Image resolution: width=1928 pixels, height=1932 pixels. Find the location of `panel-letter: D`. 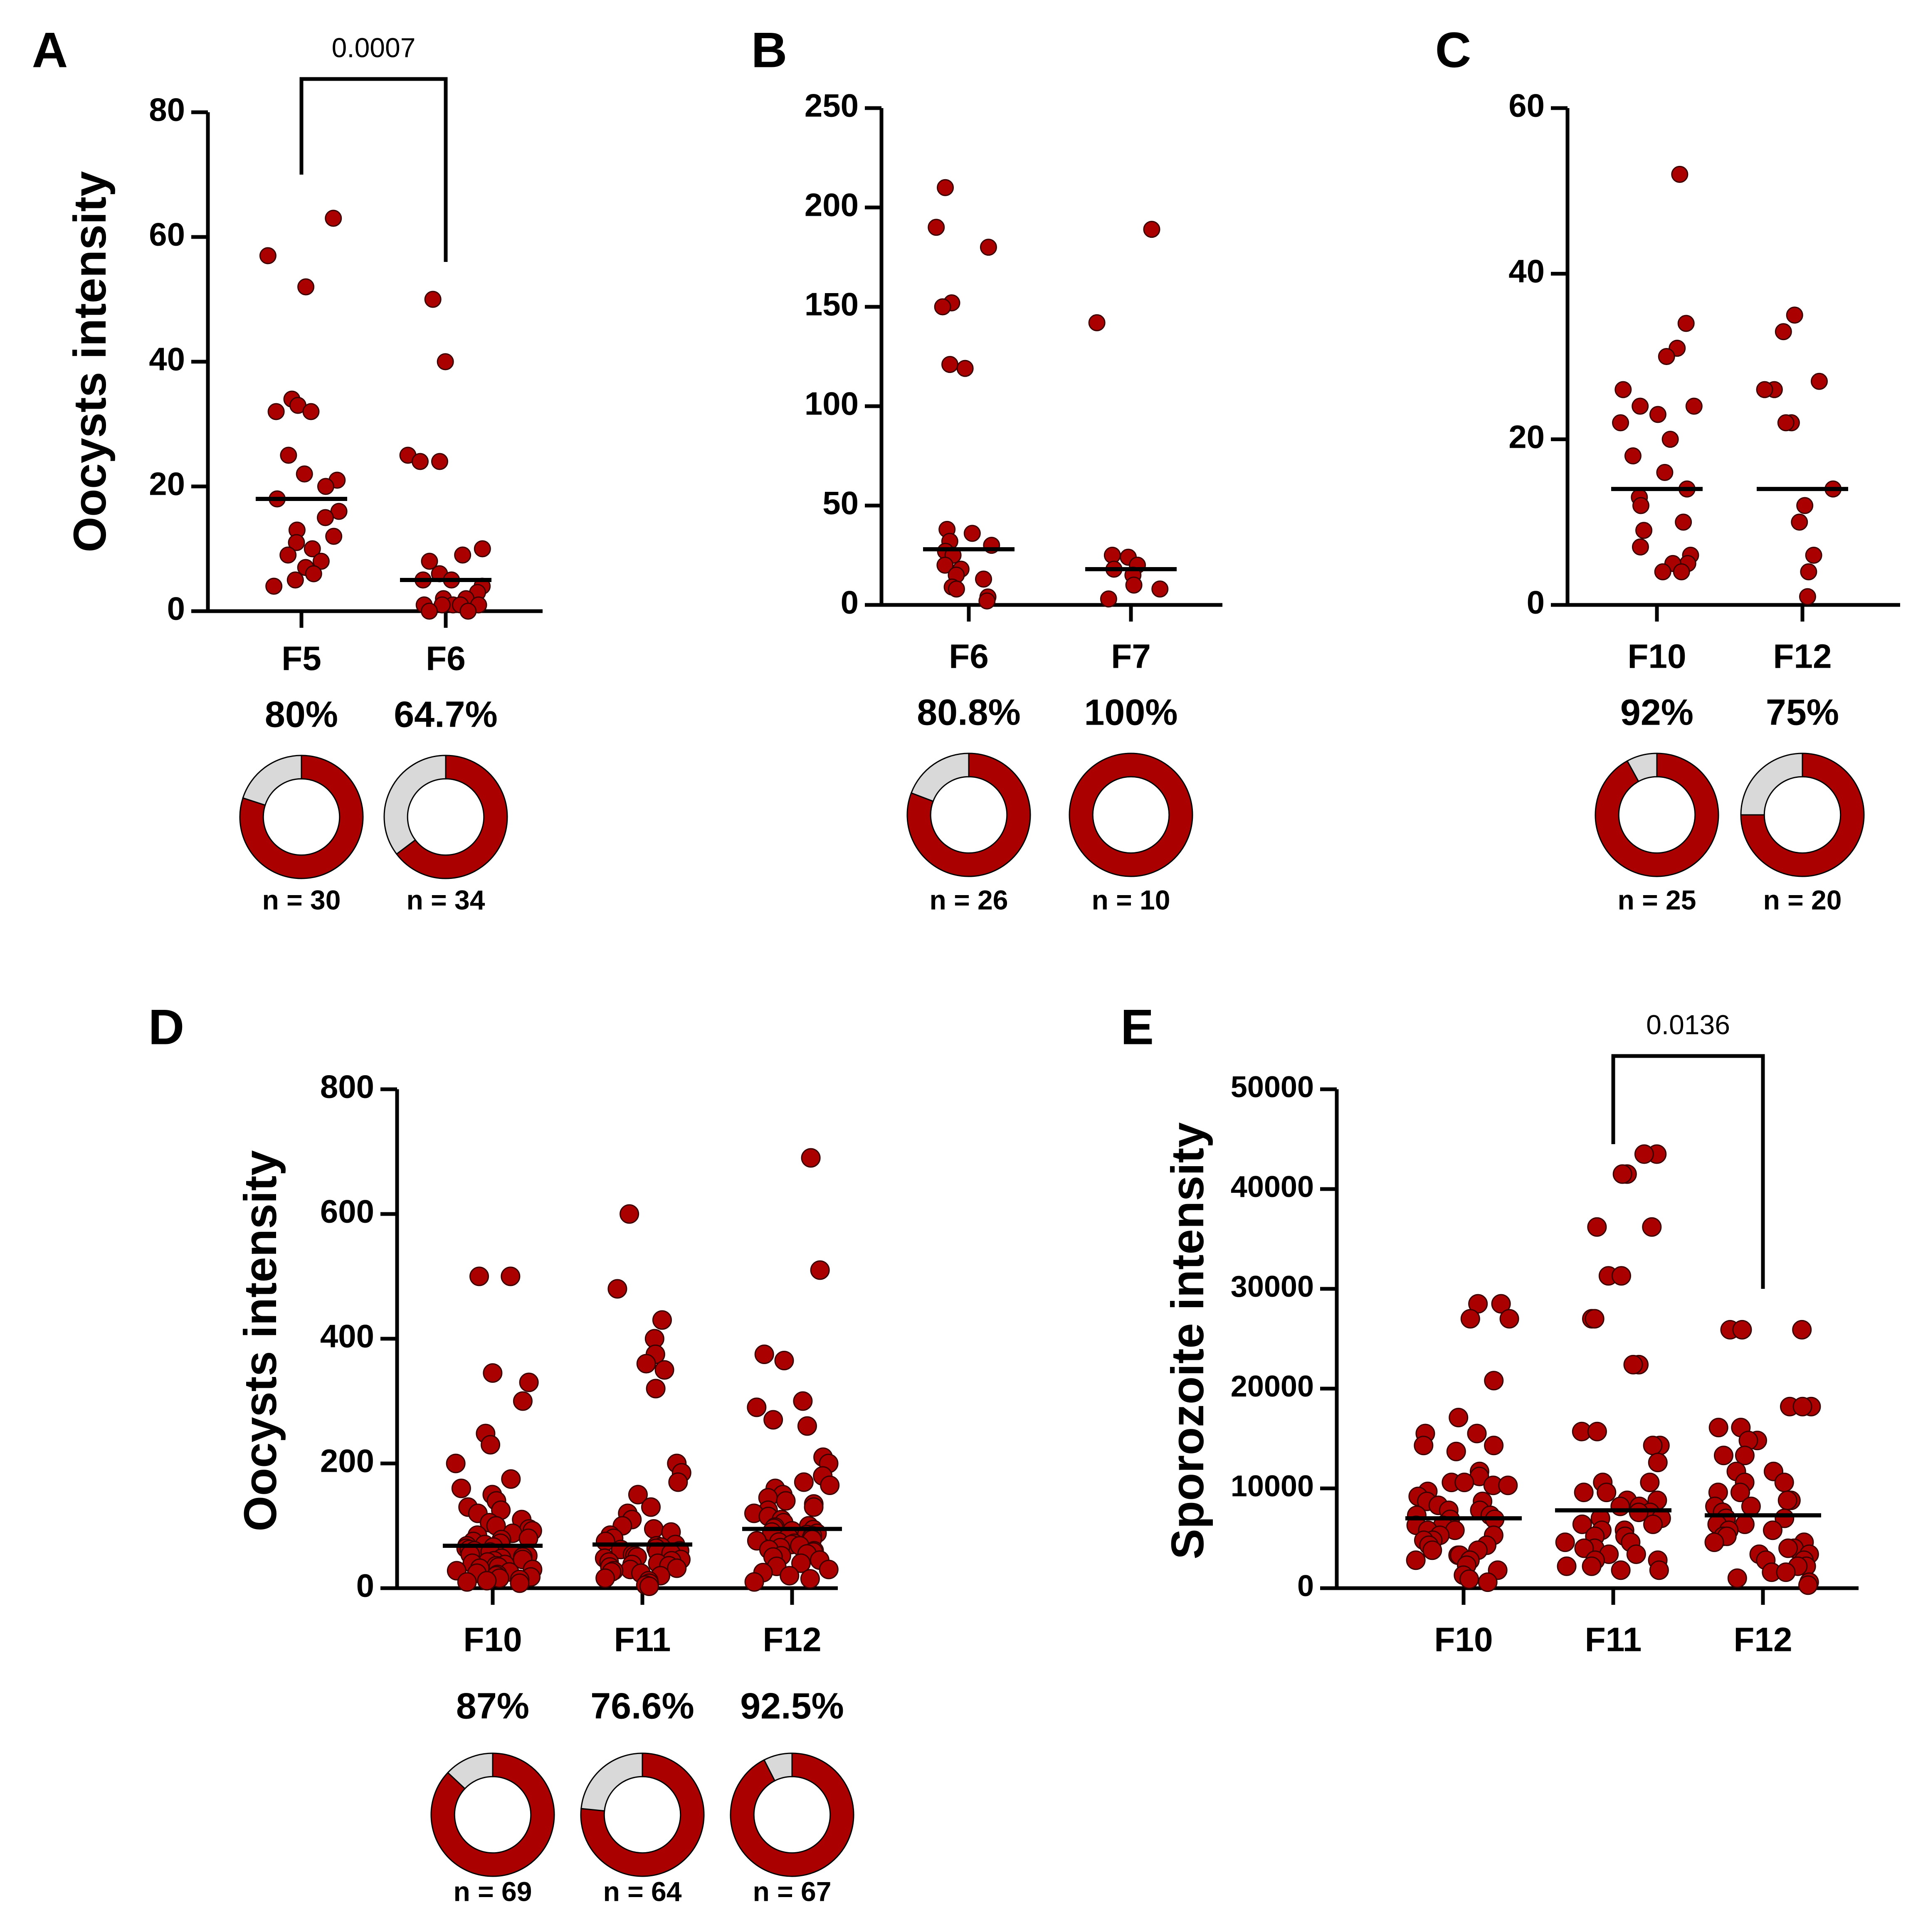

panel-letter: D is located at coordinates (166, 1027).